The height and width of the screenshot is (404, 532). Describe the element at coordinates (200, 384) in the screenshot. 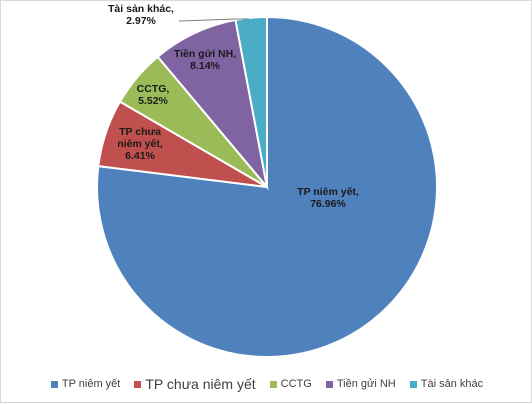

I see `legend-label: TP chưa niêm yết` at that location.